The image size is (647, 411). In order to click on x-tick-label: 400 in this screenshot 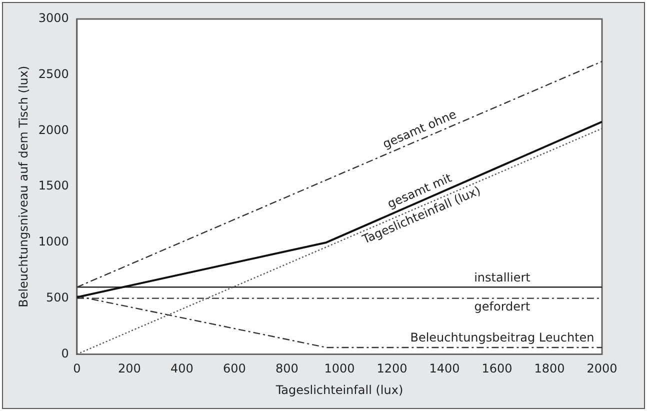, I will do `click(182, 369)`.